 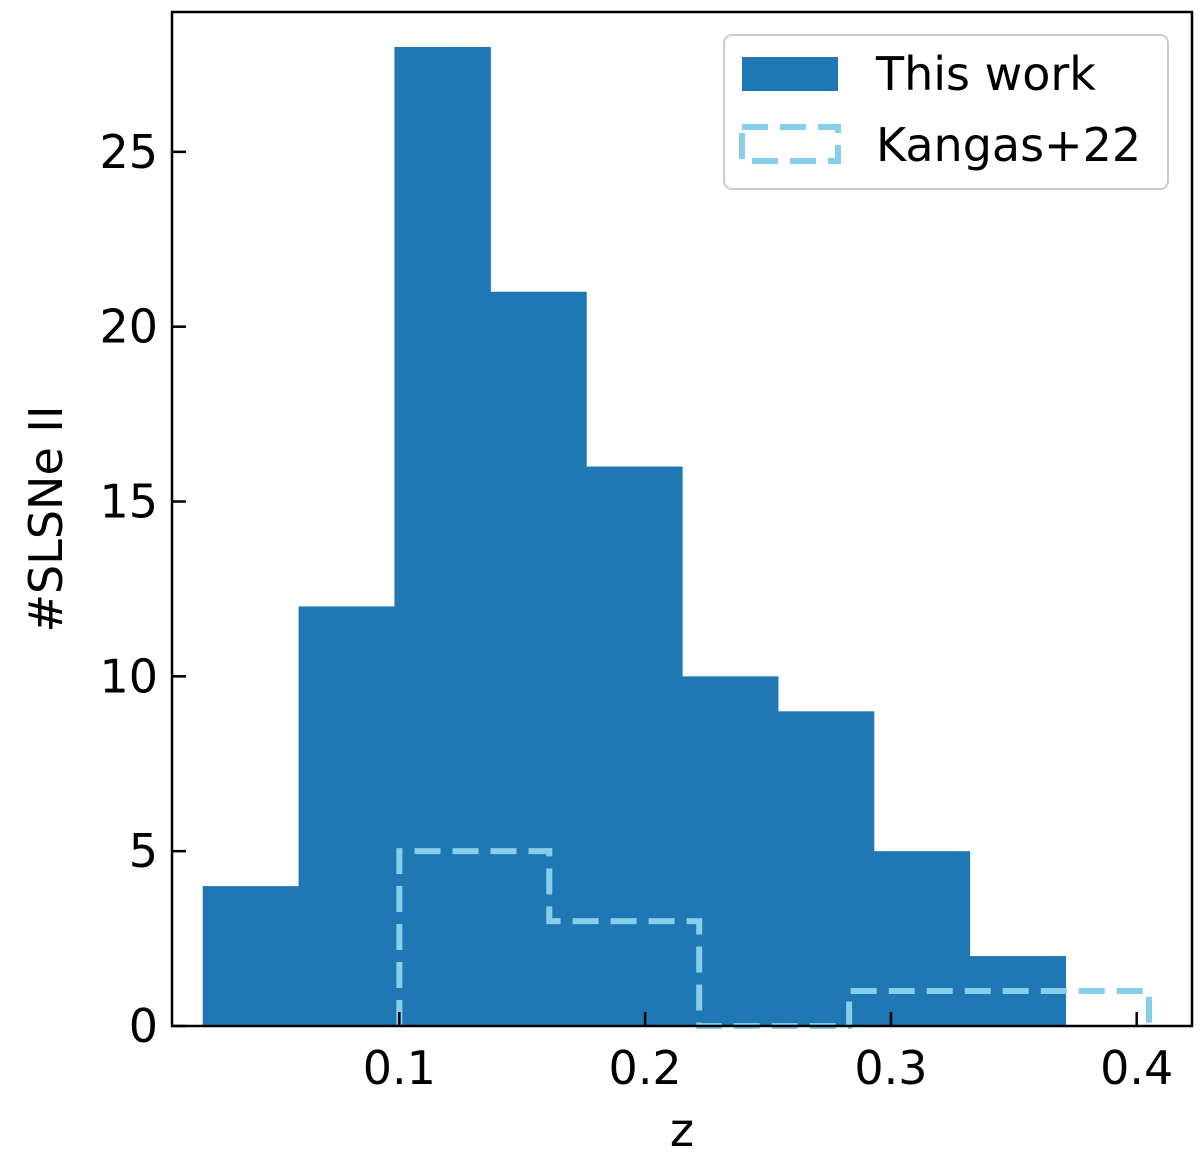 What do you see at coordinates (946, 112) in the screenshot?
I see `legend: This work Kangas+22` at bounding box center [946, 112].